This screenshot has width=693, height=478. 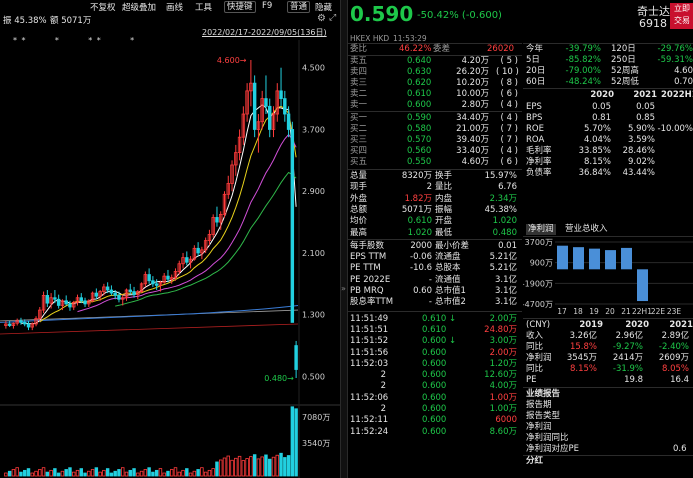 I want to click on tick-time: 11:52:24, so click(x=369, y=431).